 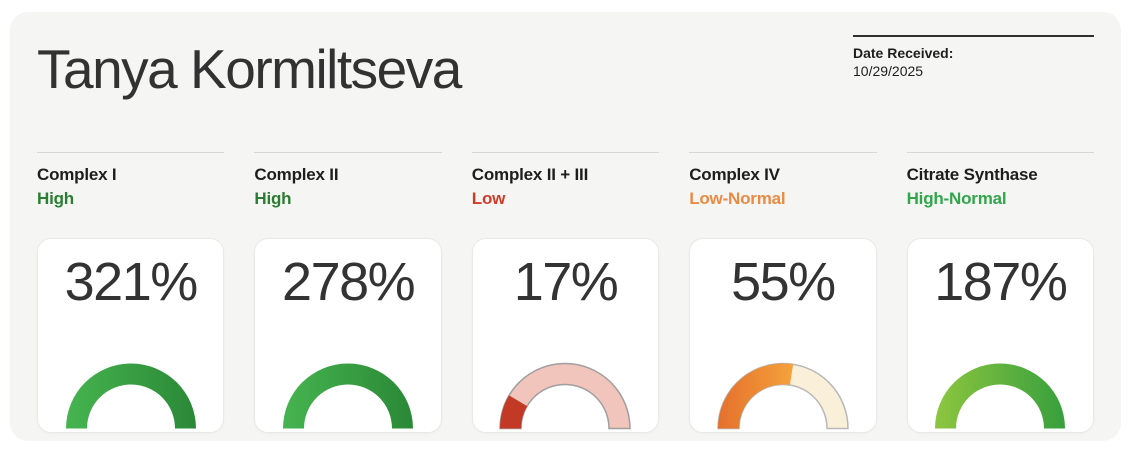 What do you see at coordinates (565, 335) in the screenshot?
I see `result-card: 17%` at bounding box center [565, 335].